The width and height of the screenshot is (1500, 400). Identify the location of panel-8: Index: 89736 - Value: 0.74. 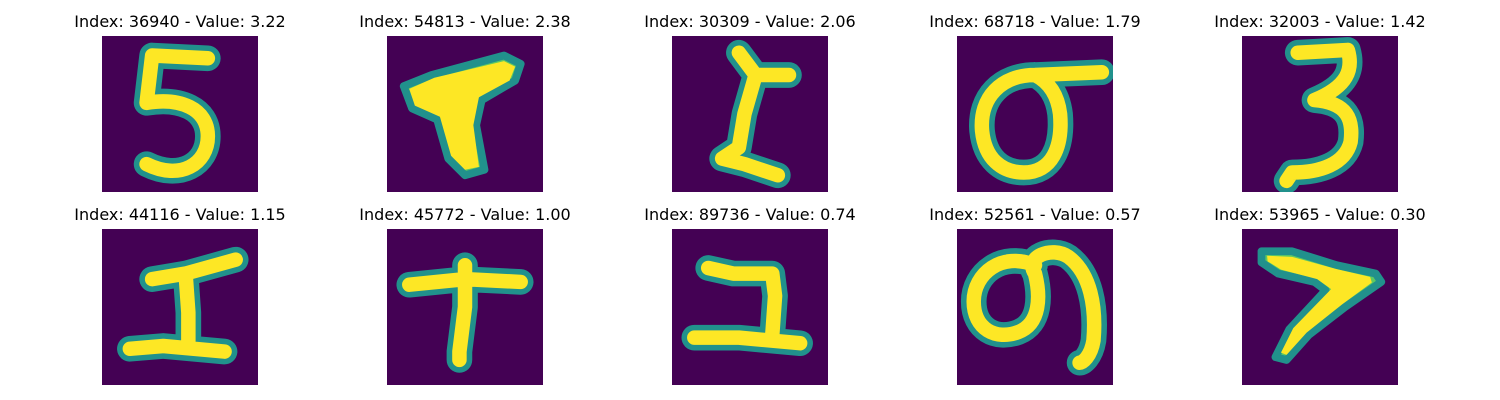
(750, 295).